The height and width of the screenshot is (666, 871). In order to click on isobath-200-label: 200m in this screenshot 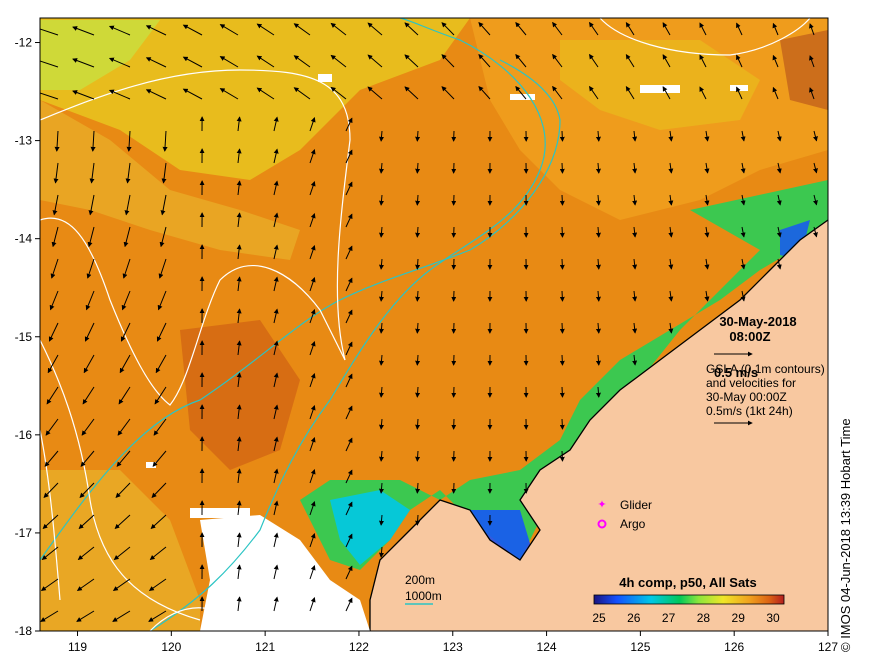, I will do `click(420, 580)`.